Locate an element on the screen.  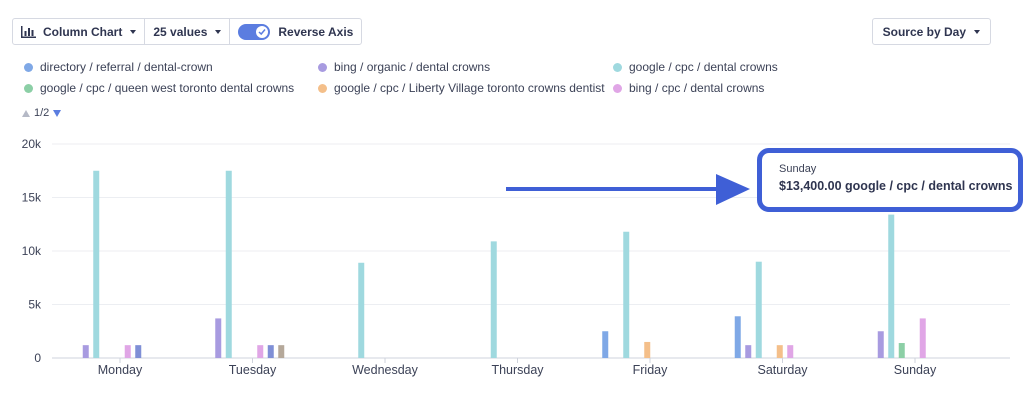
tooltip-category: Sunday is located at coordinates (798, 169).